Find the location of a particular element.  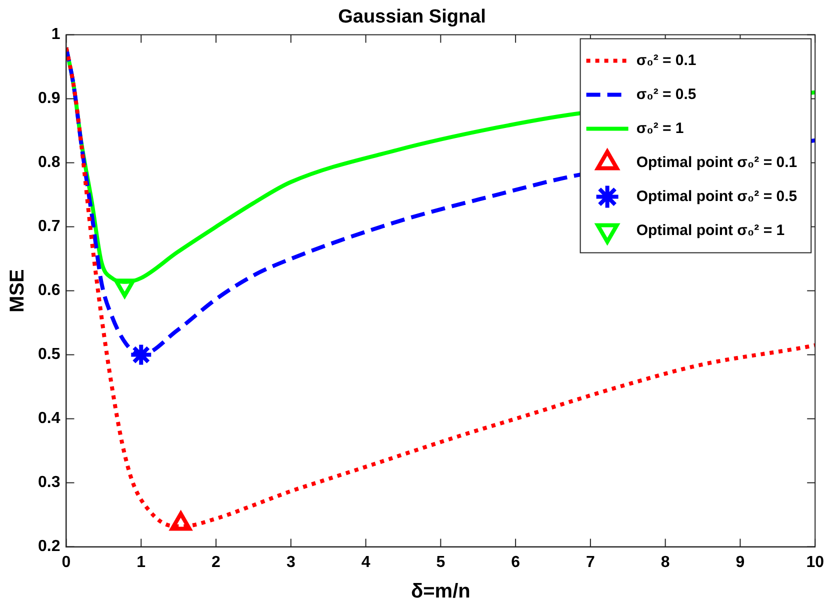

x-tick-label: 0 is located at coordinates (66, 562).